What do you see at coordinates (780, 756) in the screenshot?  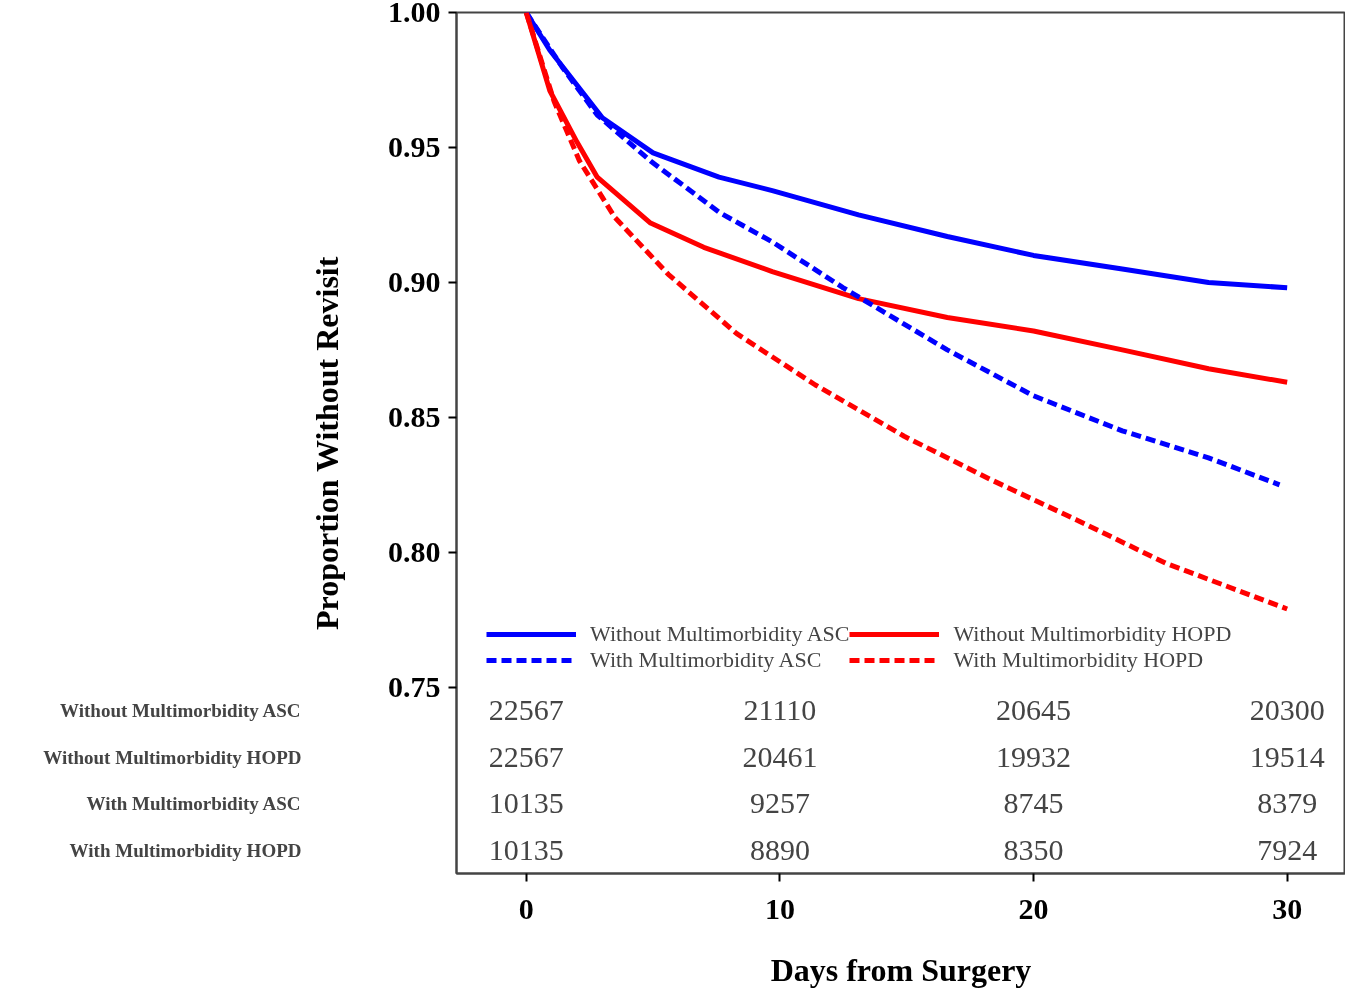 I see `annotation: 20461` at bounding box center [780, 756].